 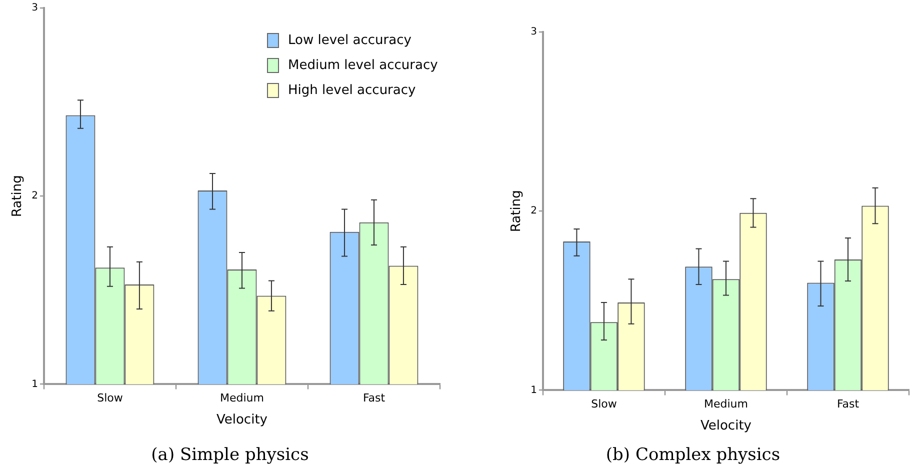 What do you see at coordinates (693, 455) in the screenshot?
I see `text: (b) Complex physics` at bounding box center [693, 455].